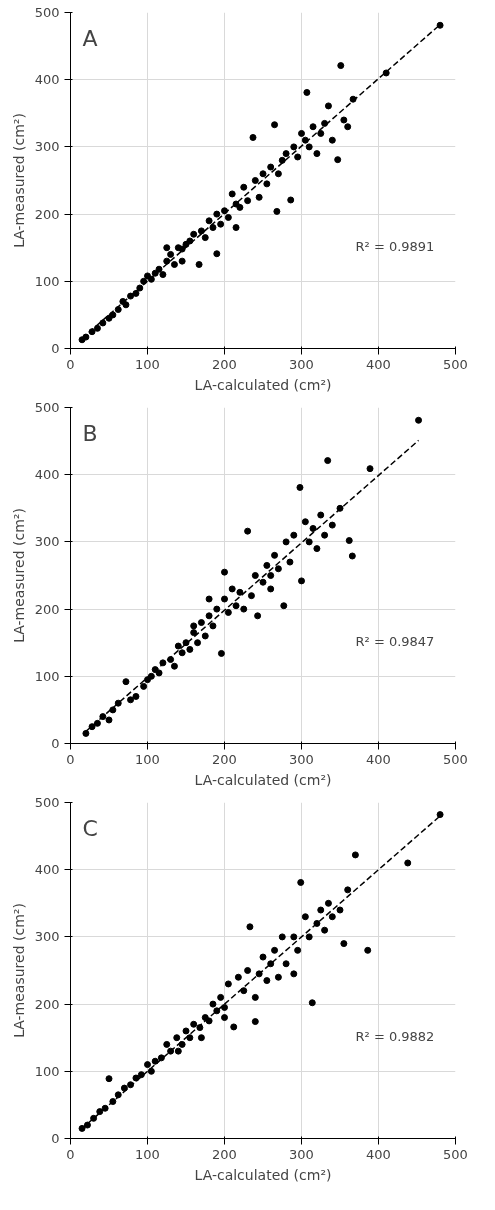 This screenshot has width=495, height=1210. What do you see at coordinates (395, 246) in the screenshot?
I see `annotation: R² = 0.9891` at bounding box center [395, 246].